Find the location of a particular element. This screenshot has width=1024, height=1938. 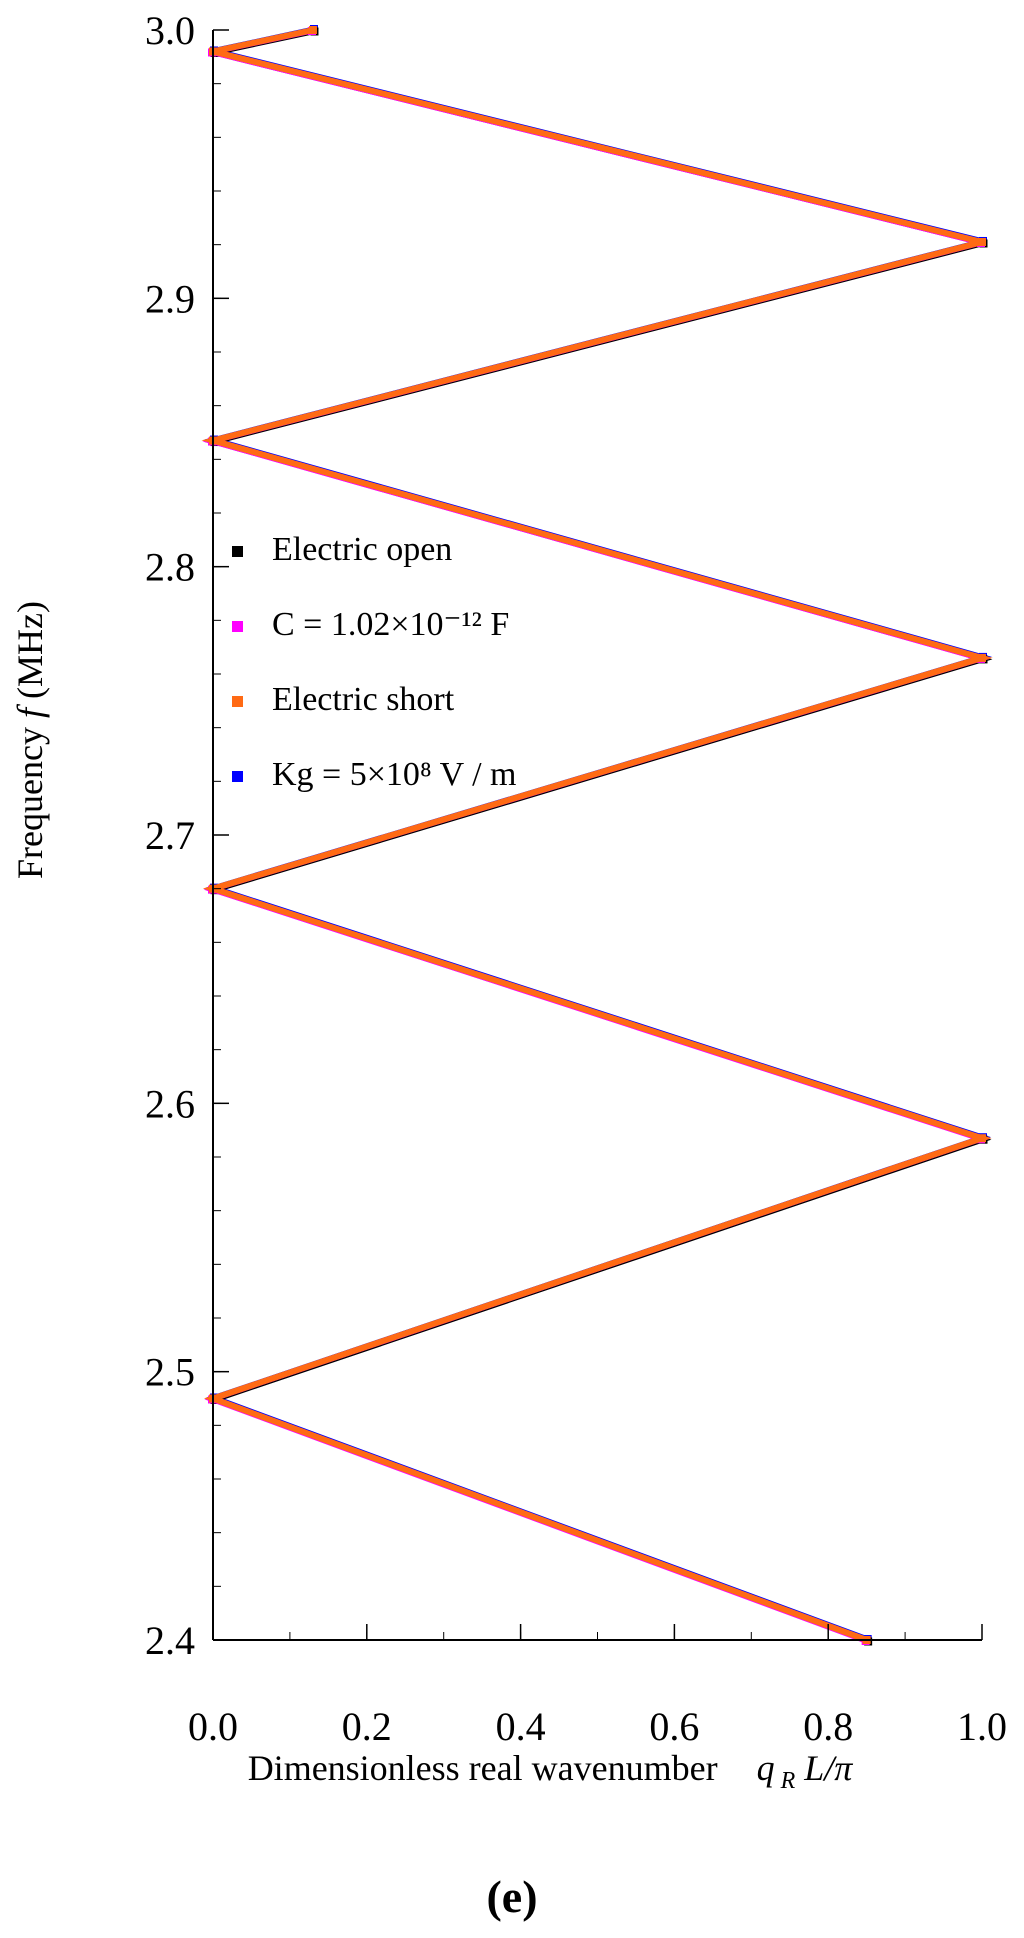

x-tick-label: 0.2 is located at coordinates (367, 1726).